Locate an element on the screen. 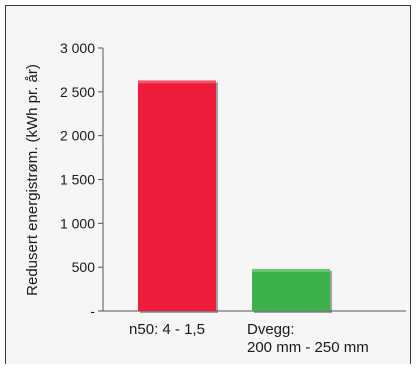 The height and width of the screenshot is (369, 416). y-tick-label: - is located at coordinates (92, 311).